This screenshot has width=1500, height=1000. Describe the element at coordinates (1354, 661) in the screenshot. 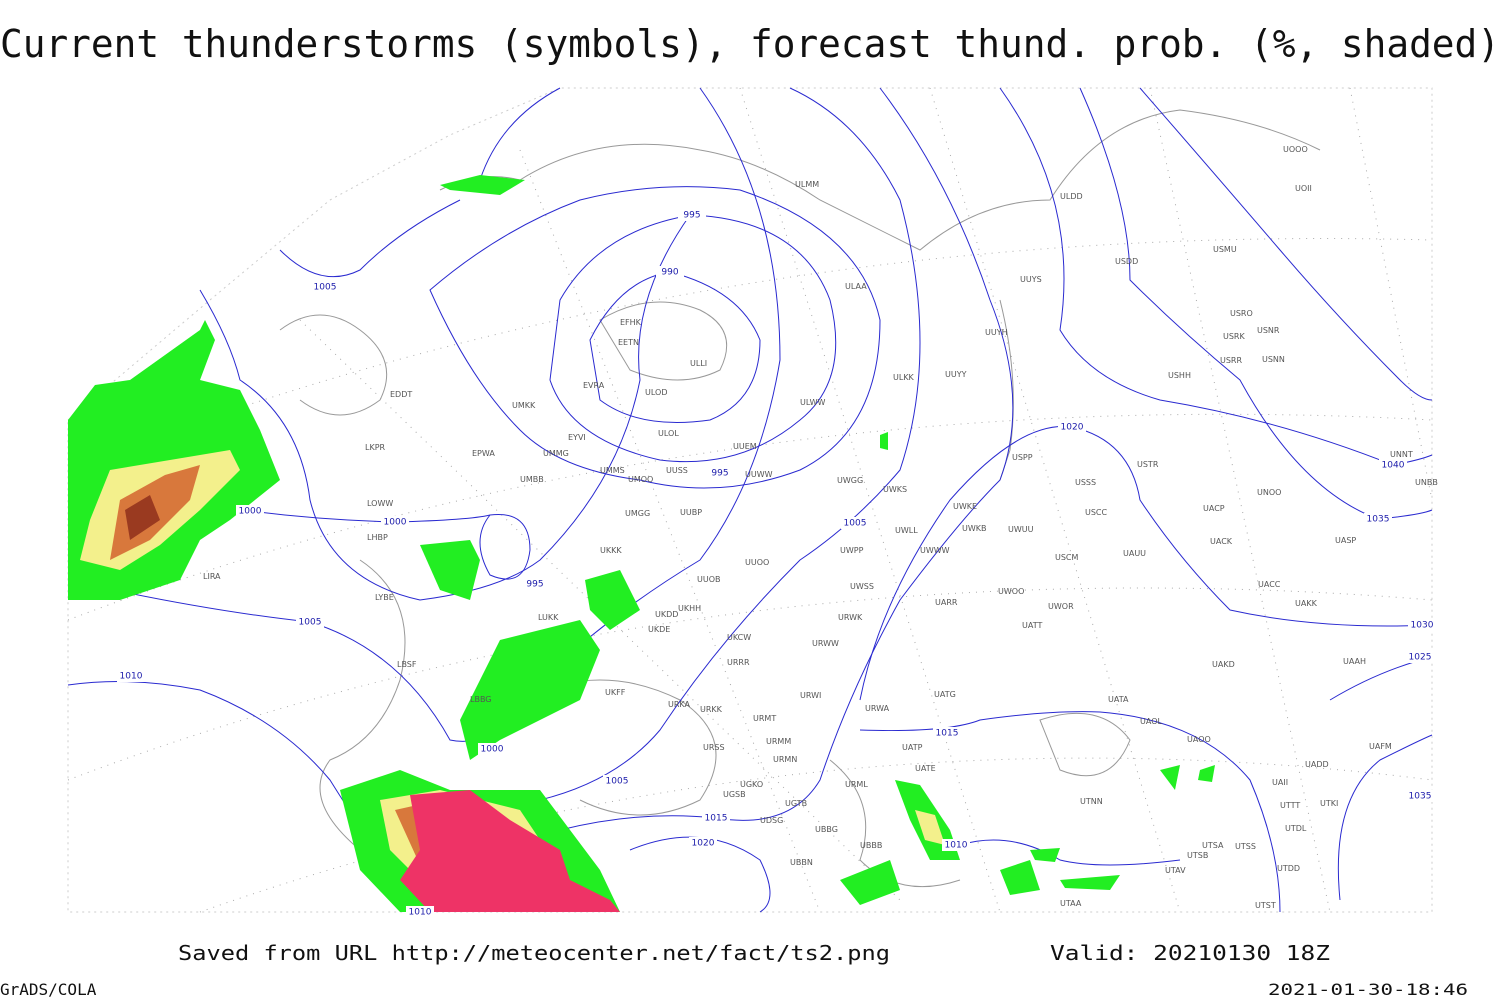

I see `station-code: UAAH` at that location.